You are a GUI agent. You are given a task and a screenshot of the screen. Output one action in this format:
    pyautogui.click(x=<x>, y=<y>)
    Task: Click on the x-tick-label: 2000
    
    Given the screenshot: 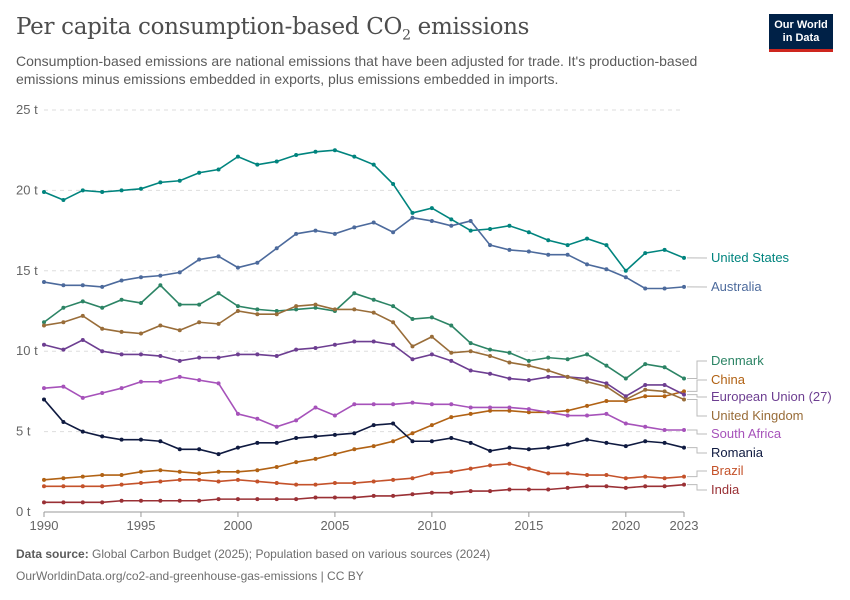 What is the action you would take?
    pyautogui.click(x=237, y=525)
    